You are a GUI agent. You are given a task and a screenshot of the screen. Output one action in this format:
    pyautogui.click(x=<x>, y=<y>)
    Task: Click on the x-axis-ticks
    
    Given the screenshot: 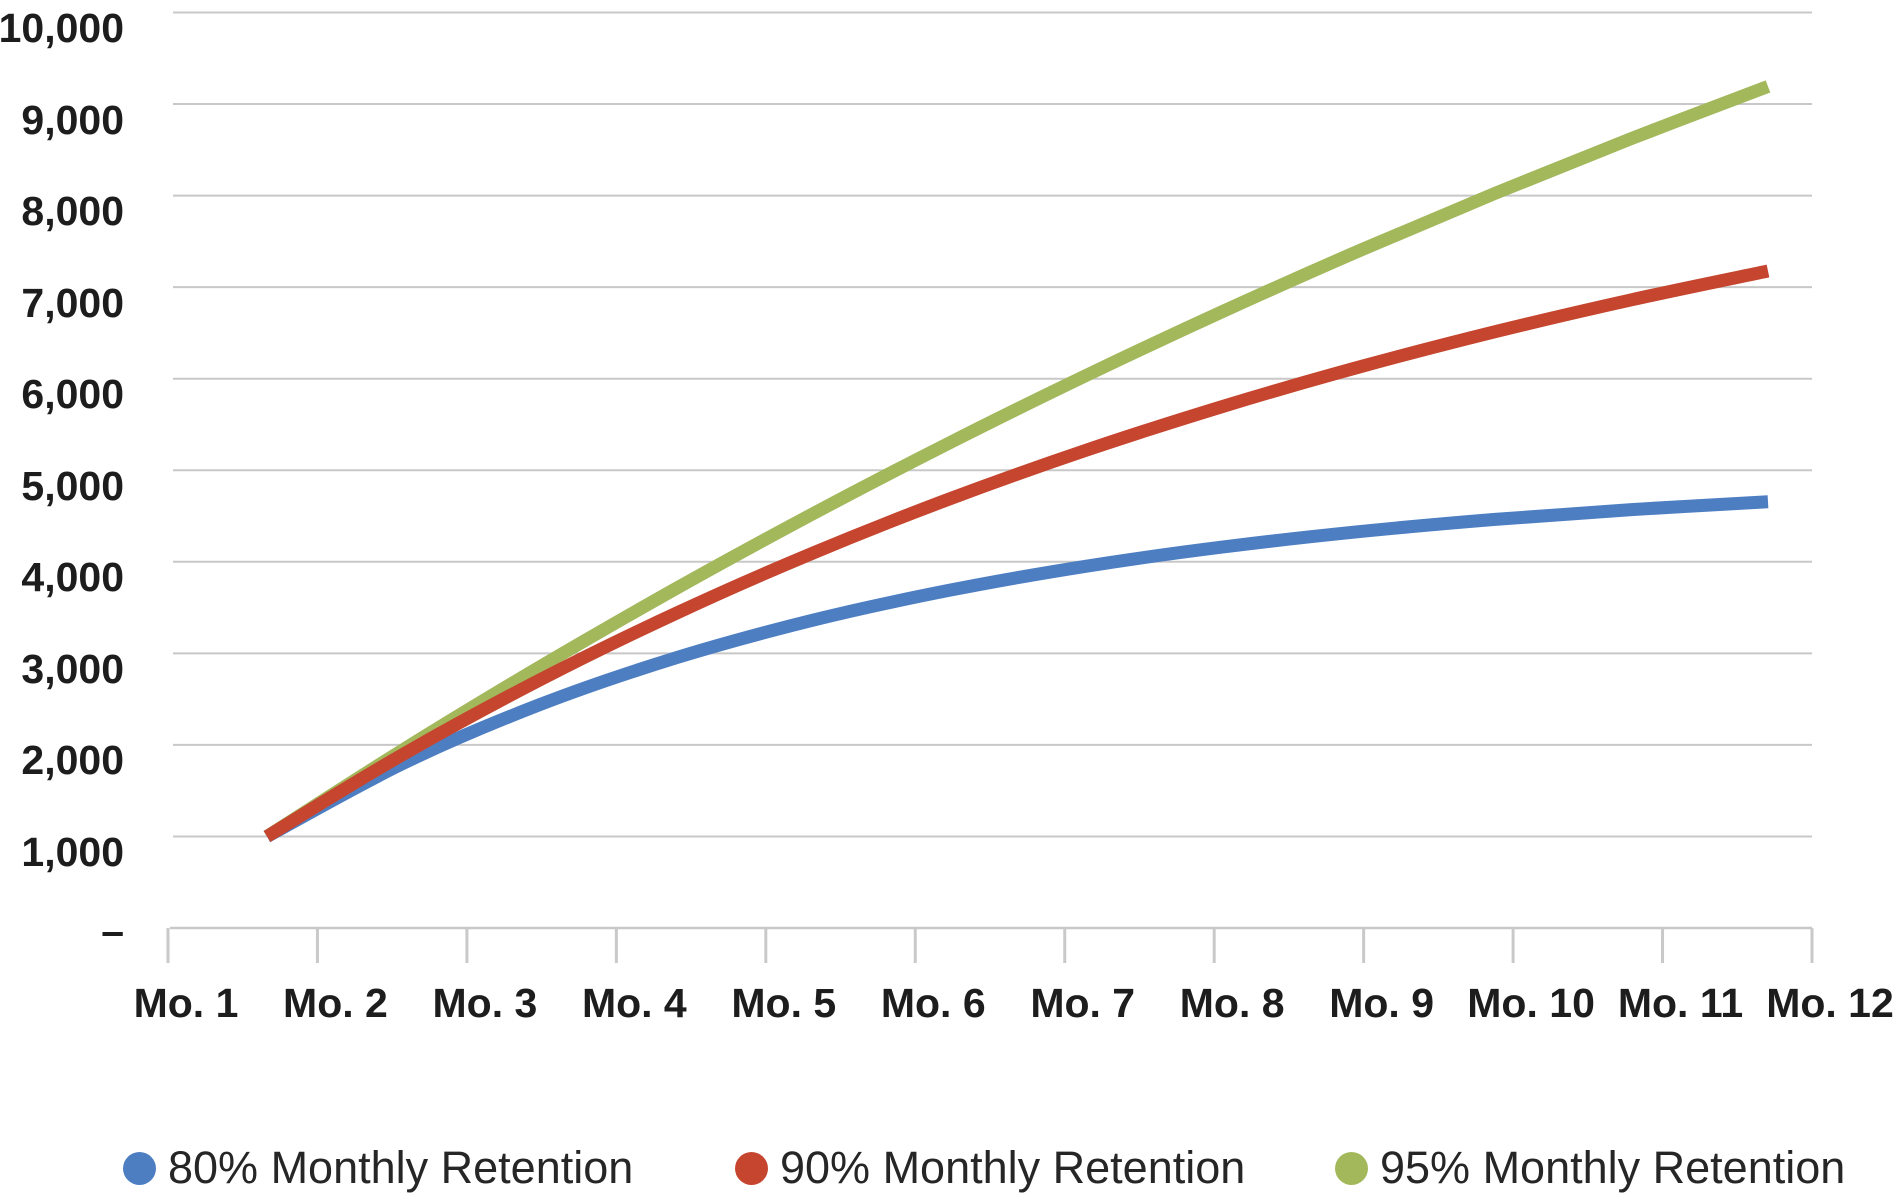 What is the action you would take?
    pyautogui.click(x=990, y=945)
    